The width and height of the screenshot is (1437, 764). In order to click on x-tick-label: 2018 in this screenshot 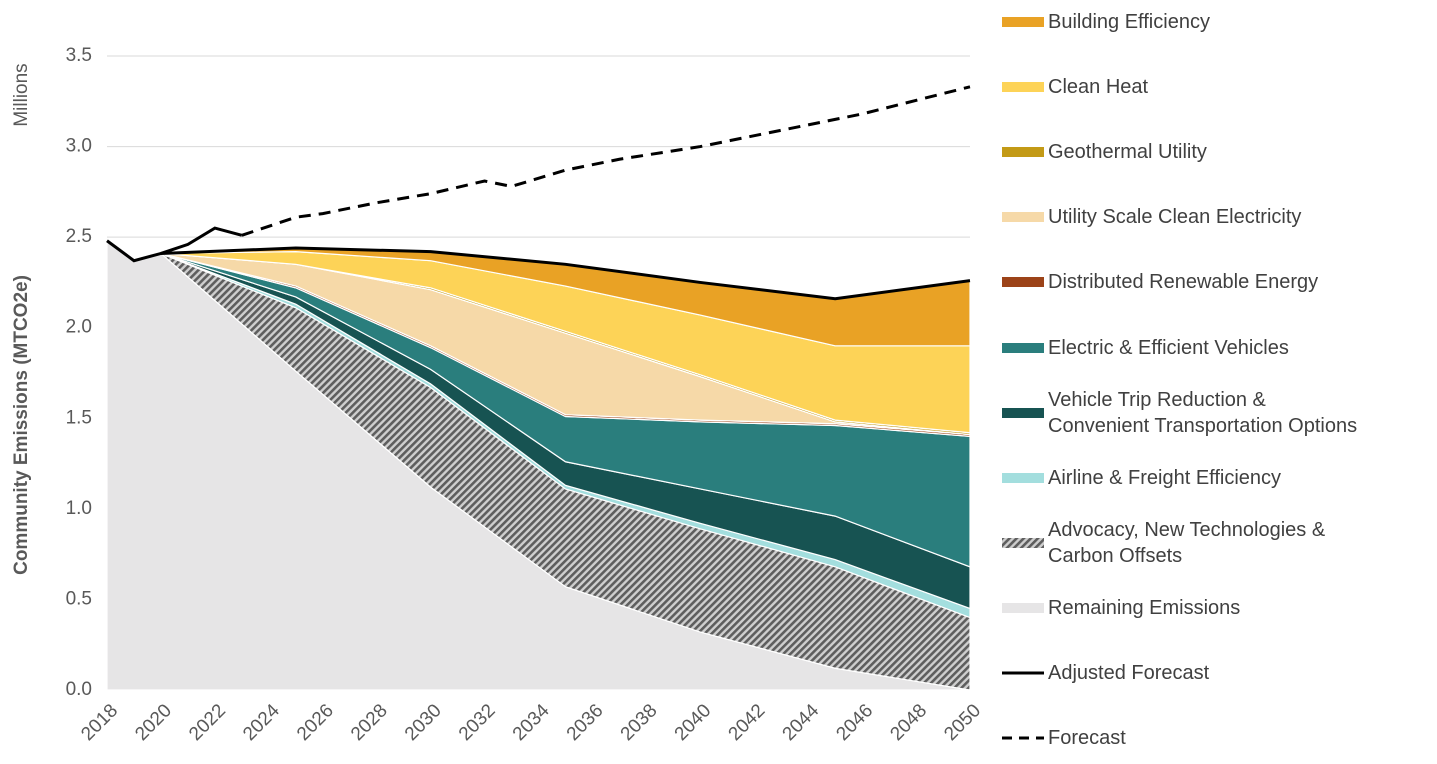, I will do `click(99, 722)`.